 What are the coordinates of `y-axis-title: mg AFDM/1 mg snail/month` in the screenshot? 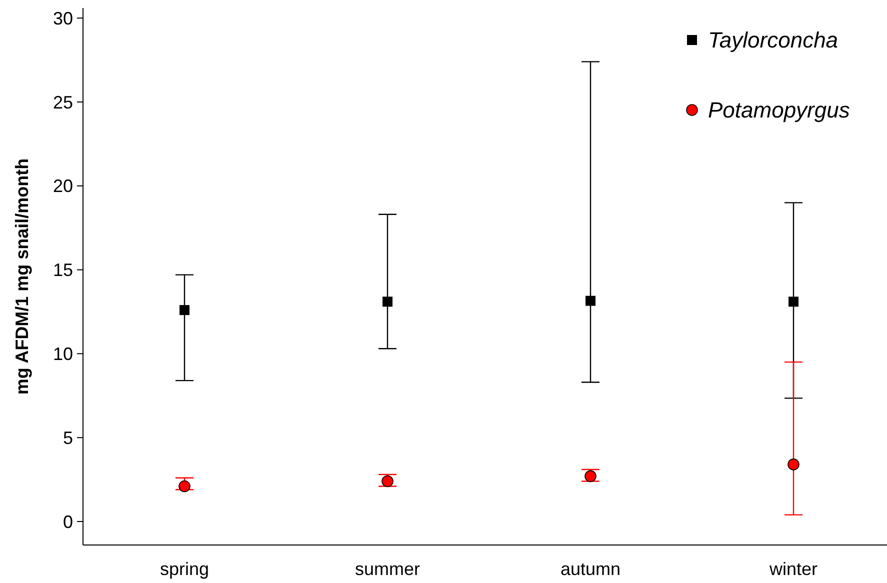 It's located at (22, 276).